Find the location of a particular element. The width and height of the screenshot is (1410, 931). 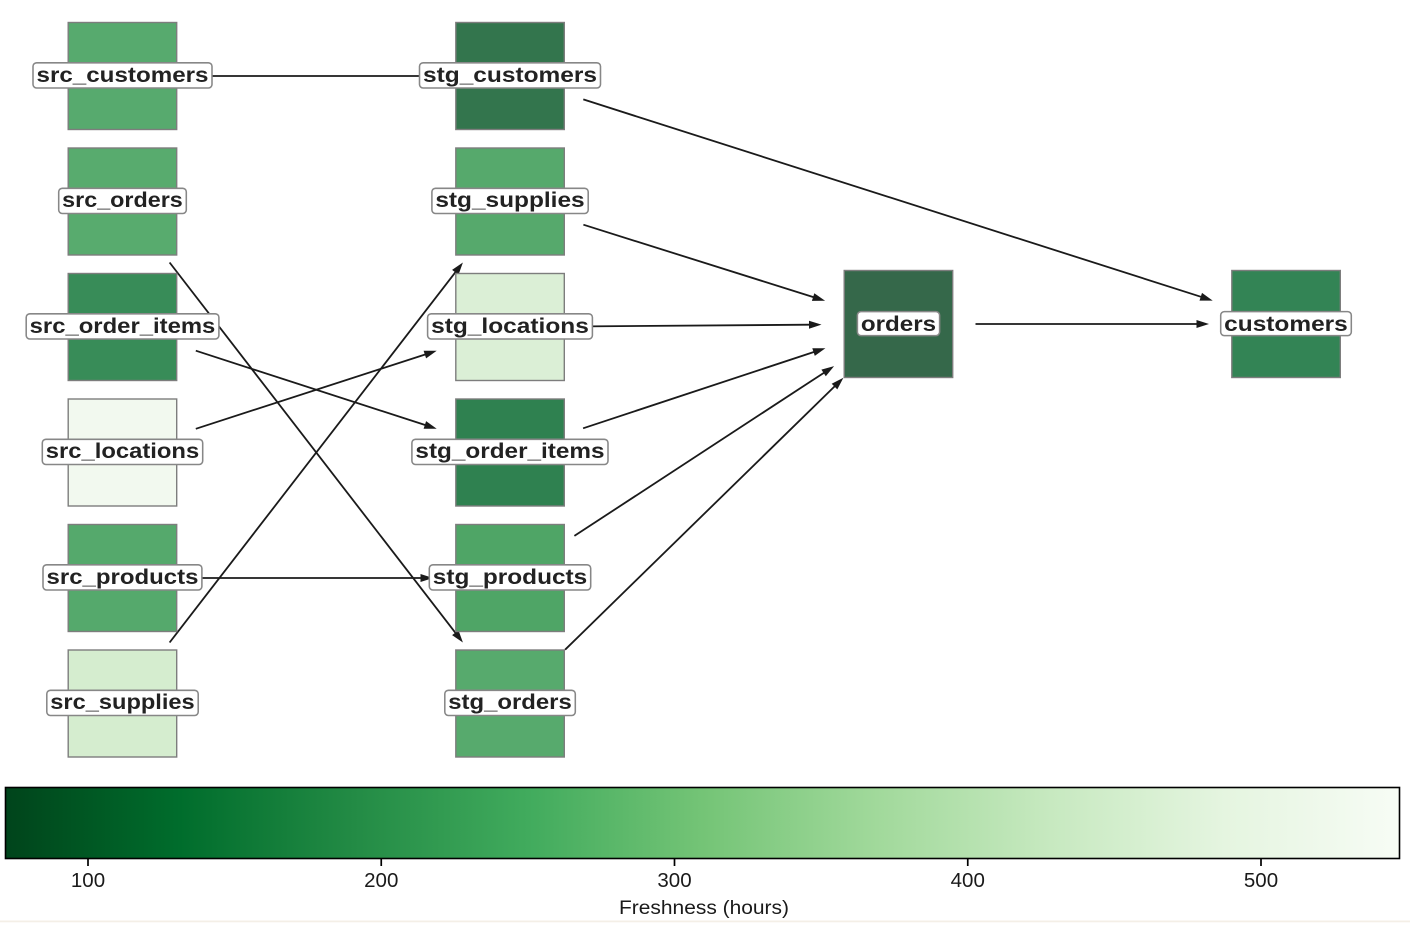

svg-text: src_locations is located at coordinates (122, 451).